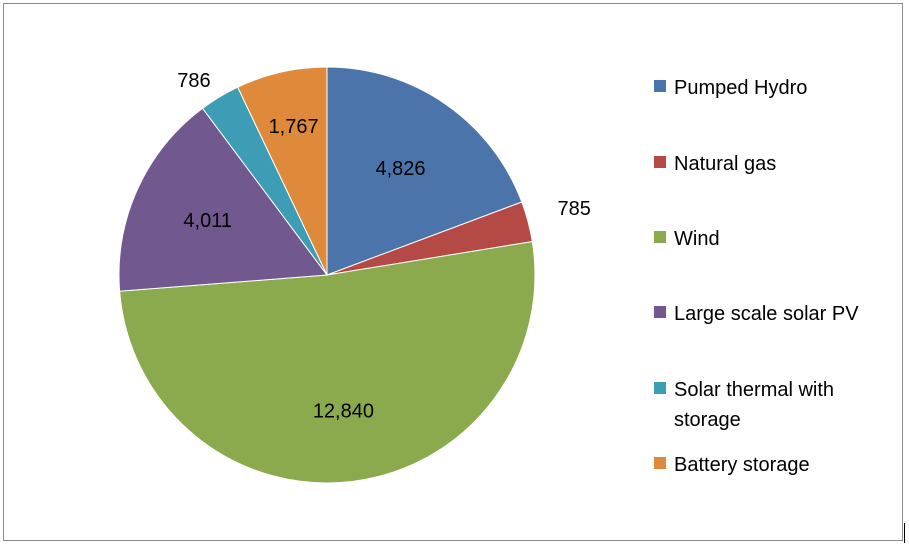 Image resolution: width=909 pixels, height=550 pixels. What do you see at coordinates (771, 239) in the screenshot?
I see `legend-item-wind: Wind` at bounding box center [771, 239].